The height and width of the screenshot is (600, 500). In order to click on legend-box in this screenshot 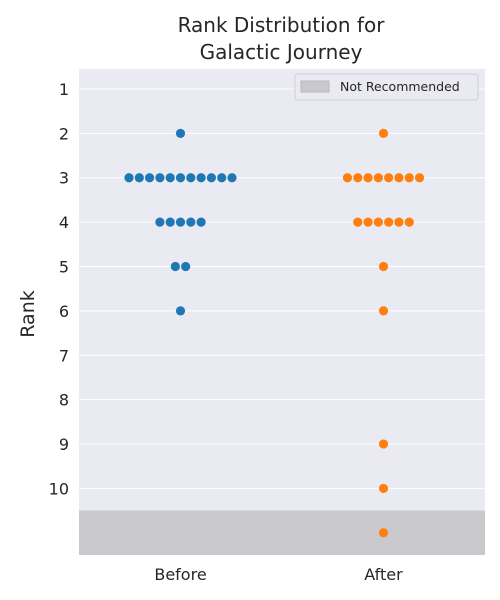, I will do `click(386, 87)`.